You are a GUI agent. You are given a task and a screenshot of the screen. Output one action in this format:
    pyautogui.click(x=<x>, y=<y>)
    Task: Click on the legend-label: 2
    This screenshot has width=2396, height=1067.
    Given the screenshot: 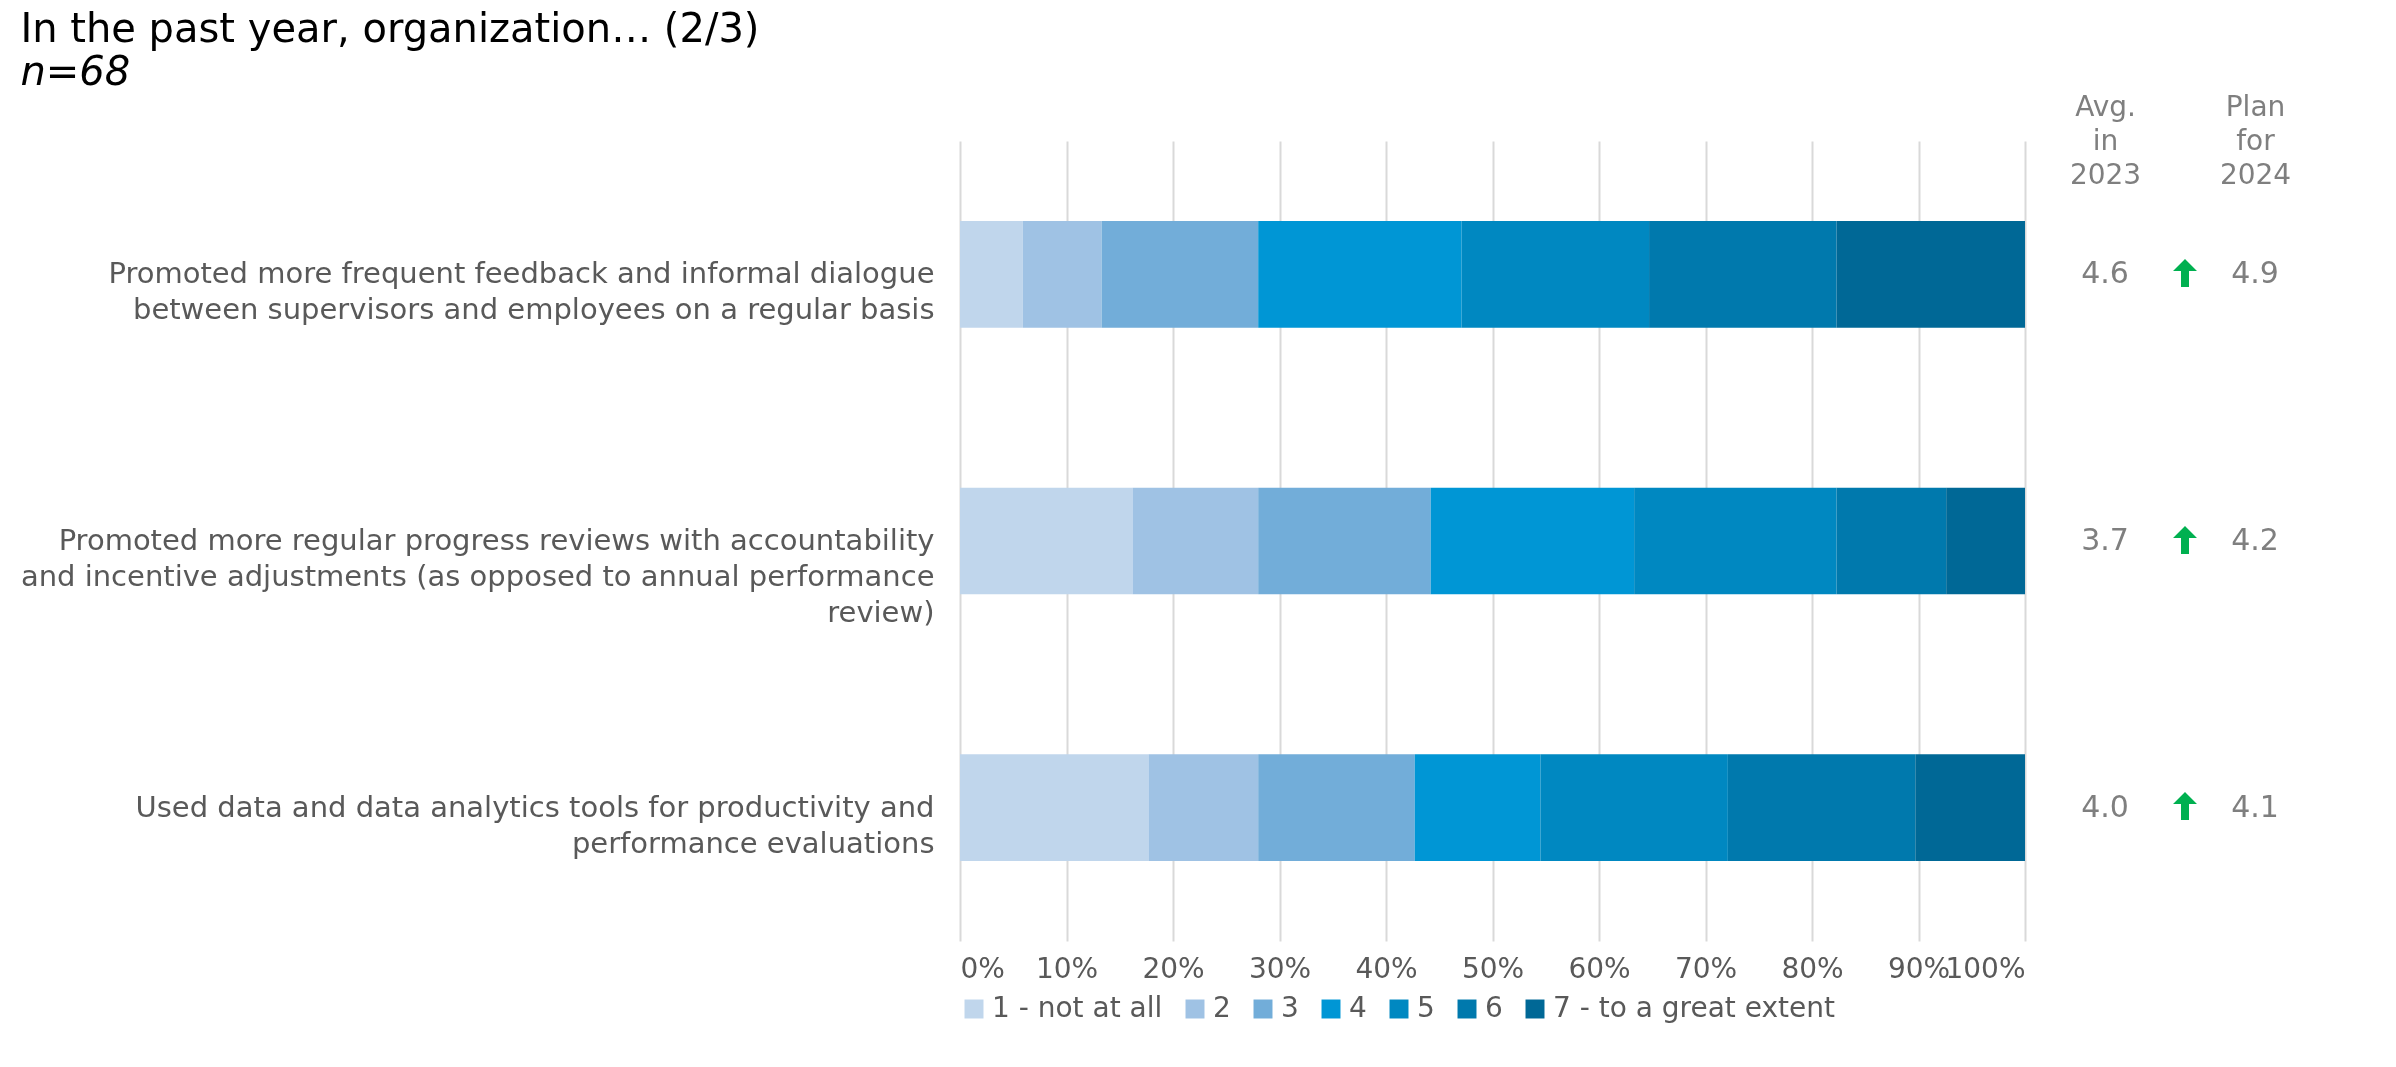 What is the action you would take?
    pyautogui.click(x=1222, y=1007)
    